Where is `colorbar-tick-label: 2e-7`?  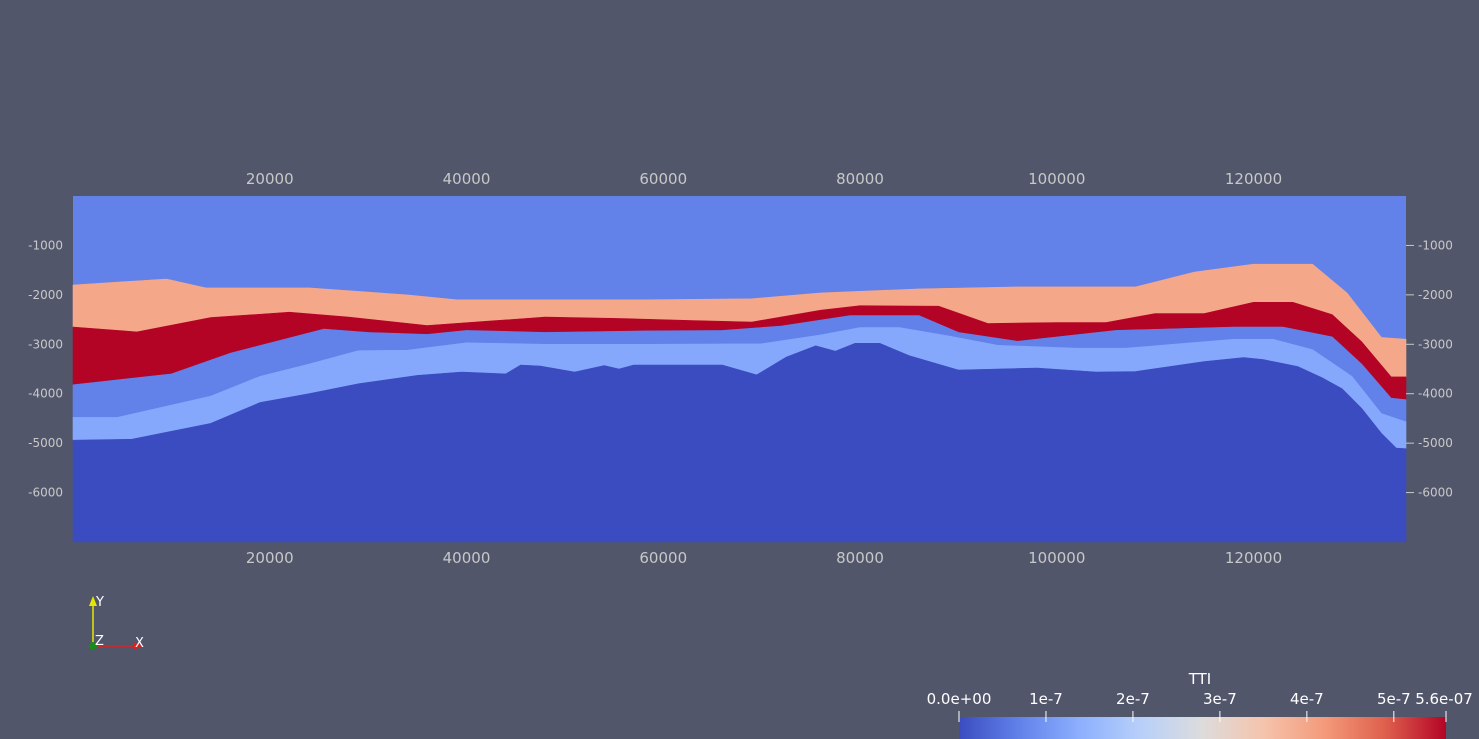
colorbar-tick-label: 2e-7 is located at coordinates (1133, 699).